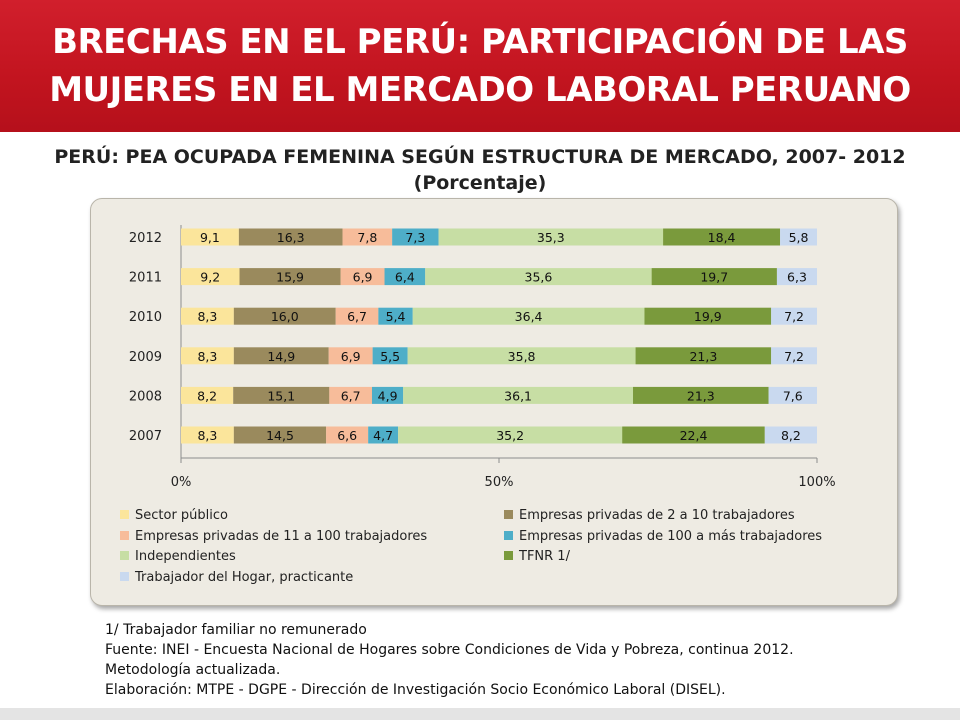 The width and height of the screenshot is (960, 720). I want to click on data-label-tfnr-1-2010: 19,9, so click(708, 316).